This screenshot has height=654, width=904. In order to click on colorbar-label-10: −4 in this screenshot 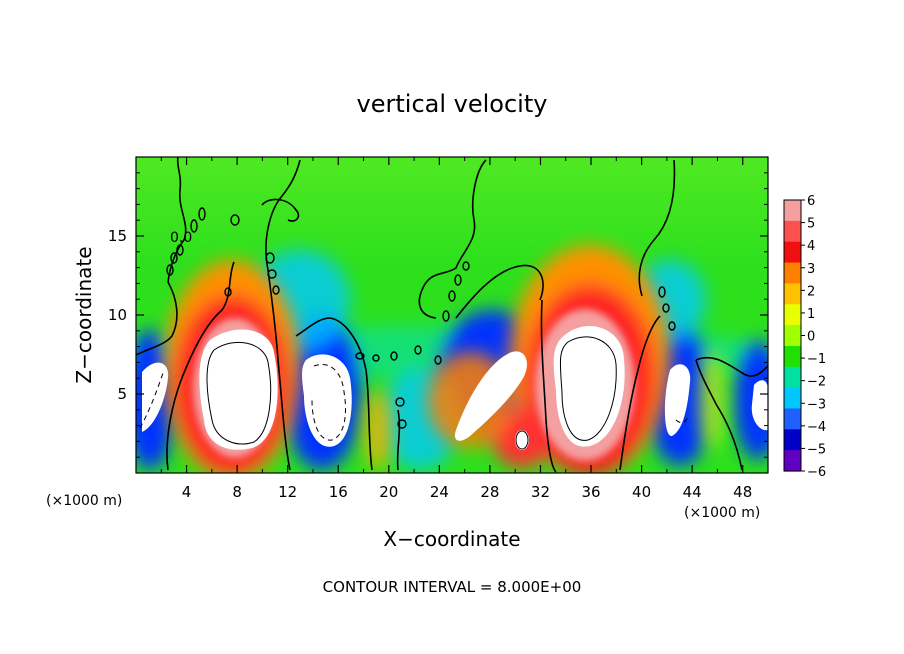, I will do `click(816, 427)`.